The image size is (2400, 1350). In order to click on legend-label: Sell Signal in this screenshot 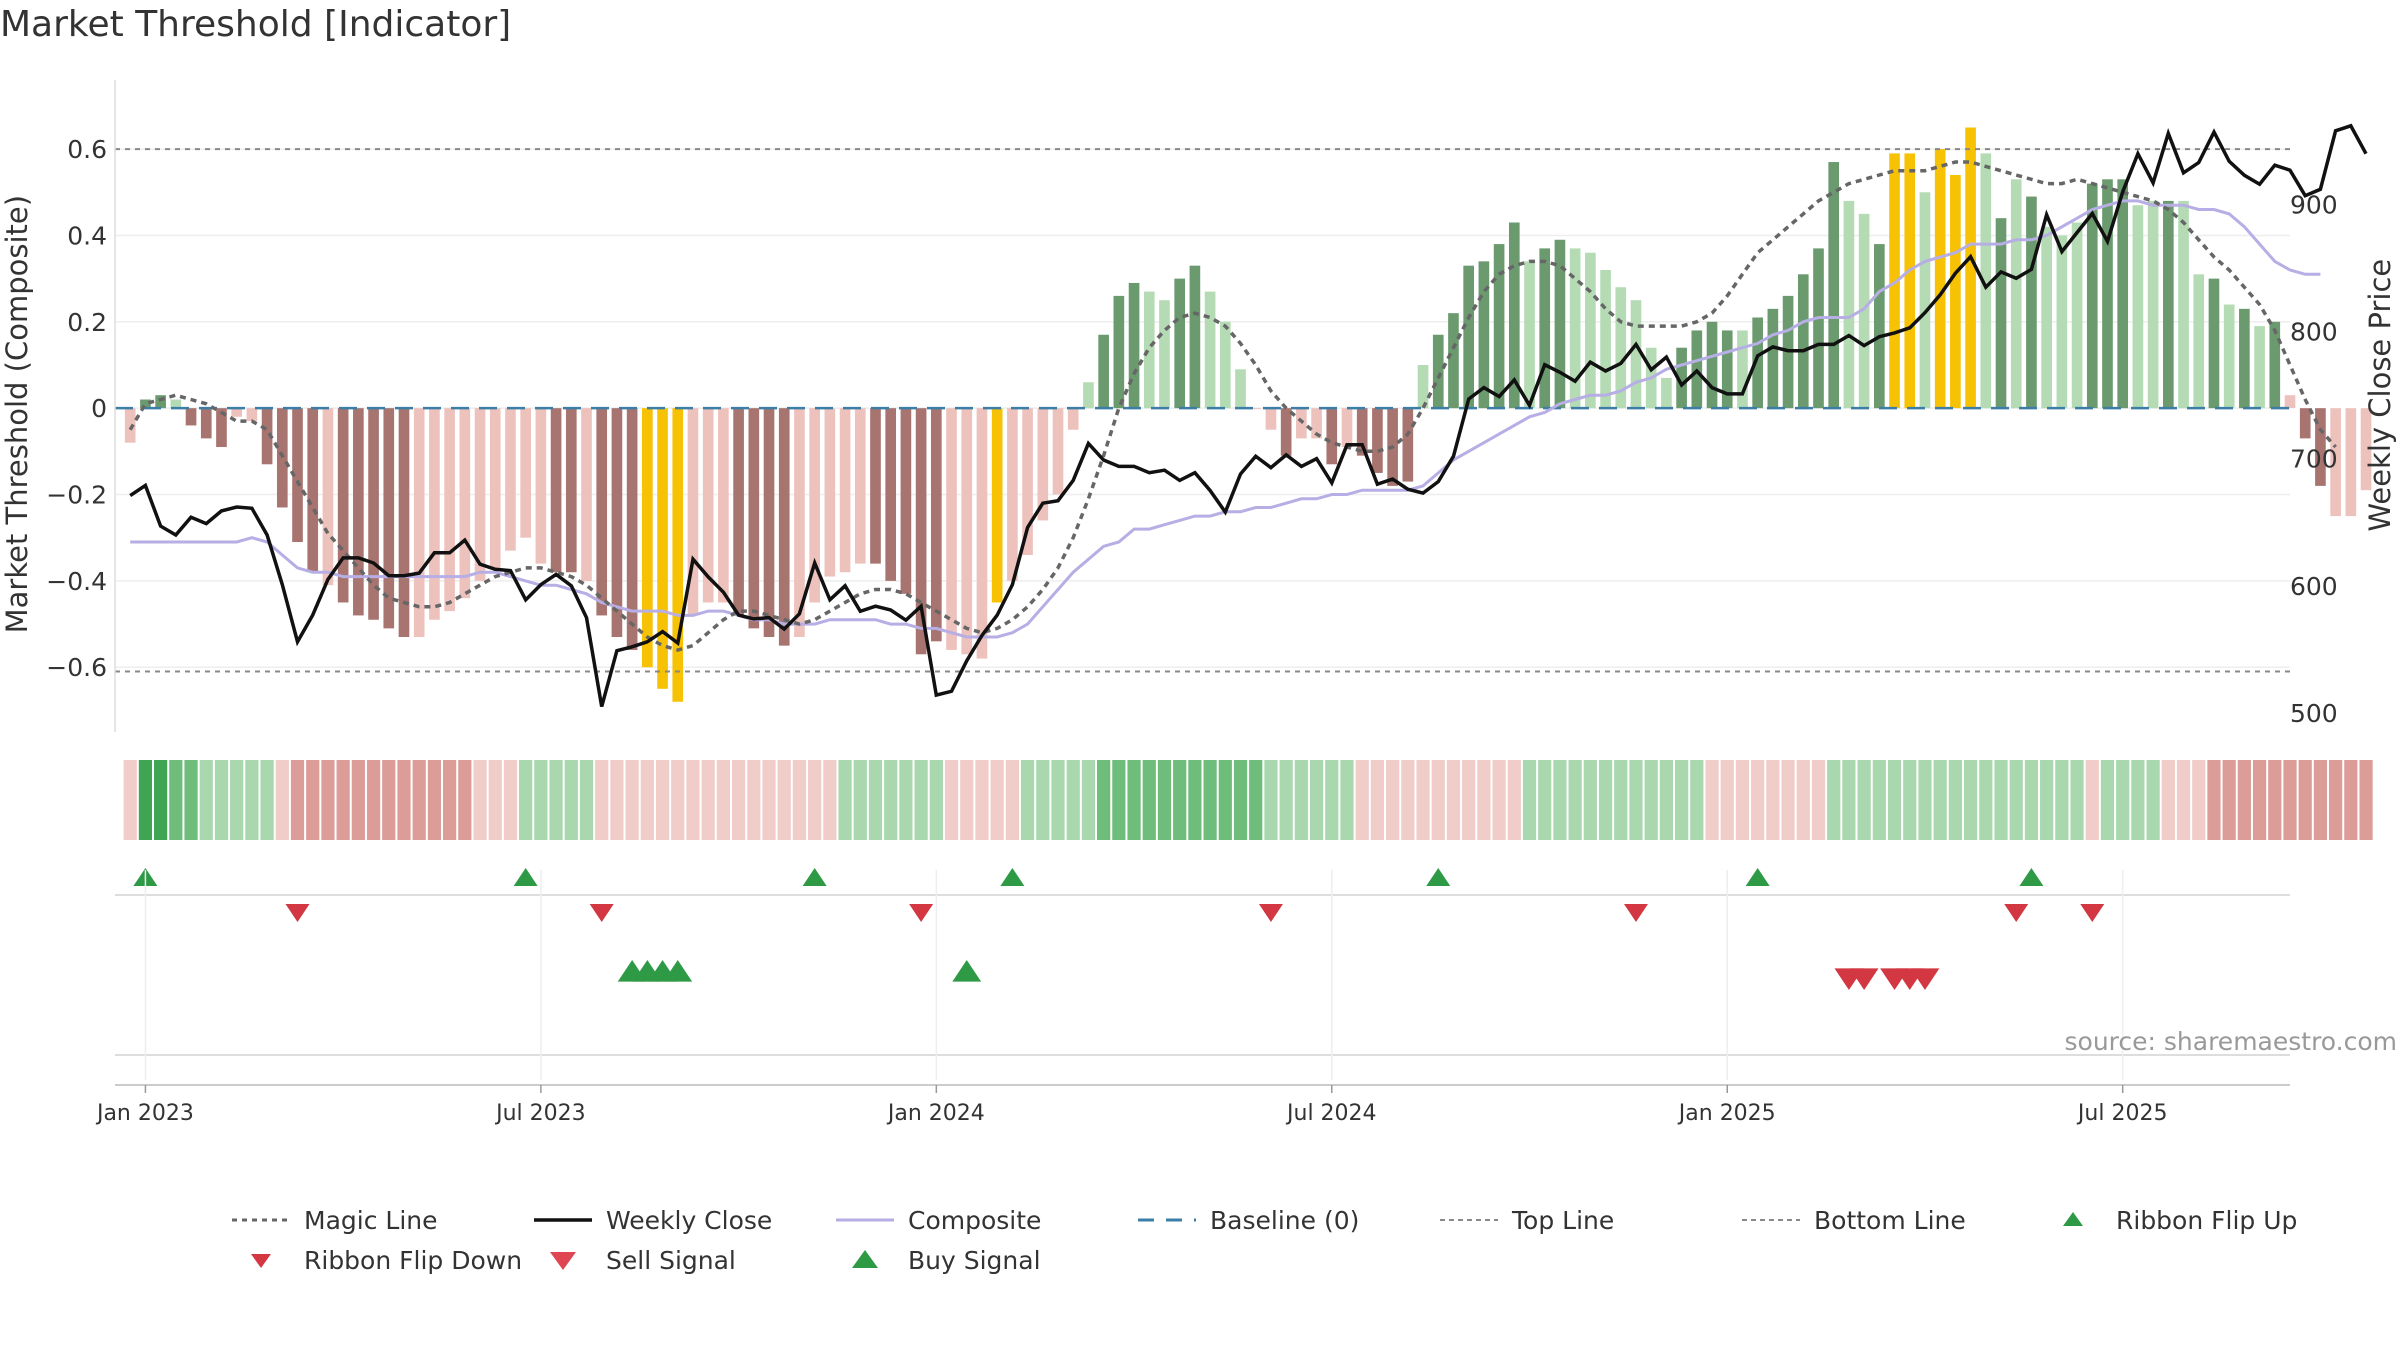, I will do `click(671, 1260)`.